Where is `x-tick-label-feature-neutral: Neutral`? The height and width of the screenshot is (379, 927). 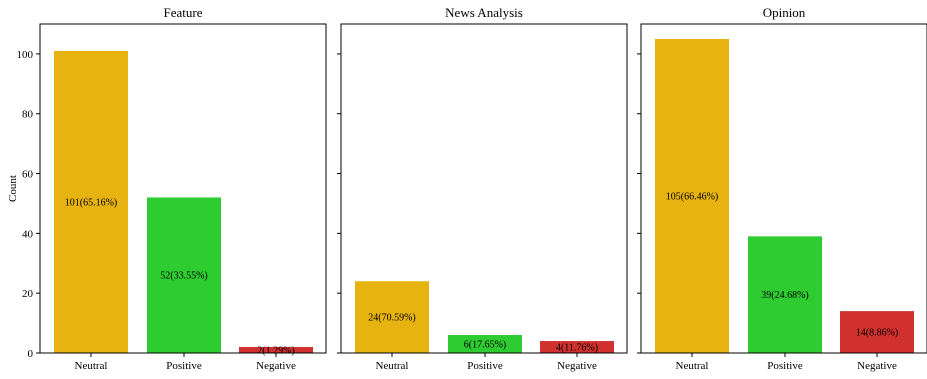 x-tick-label-feature-neutral: Neutral is located at coordinates (91, 366).